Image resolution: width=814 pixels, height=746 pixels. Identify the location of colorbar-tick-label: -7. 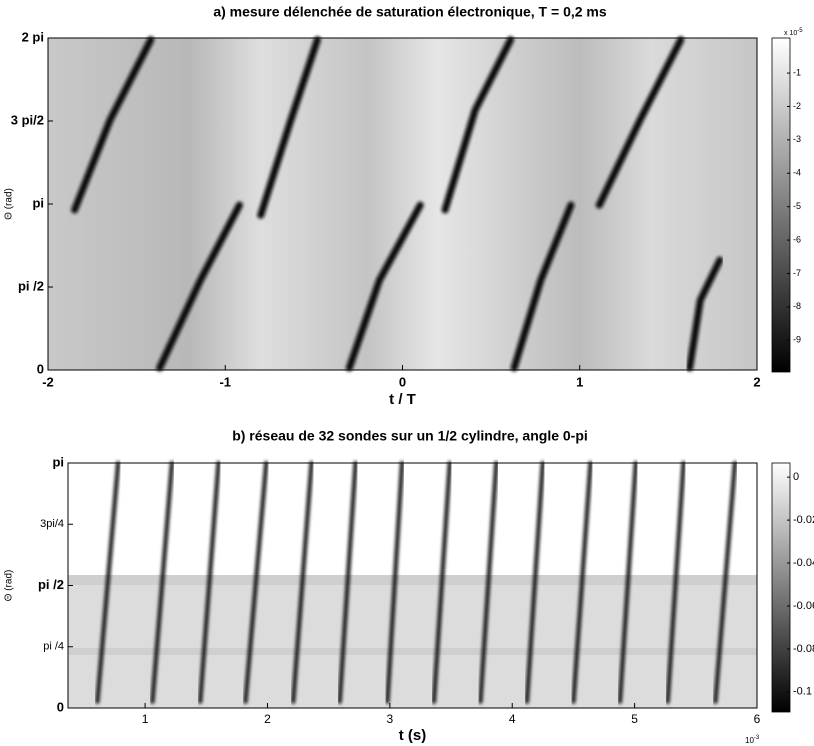
(797, 273).